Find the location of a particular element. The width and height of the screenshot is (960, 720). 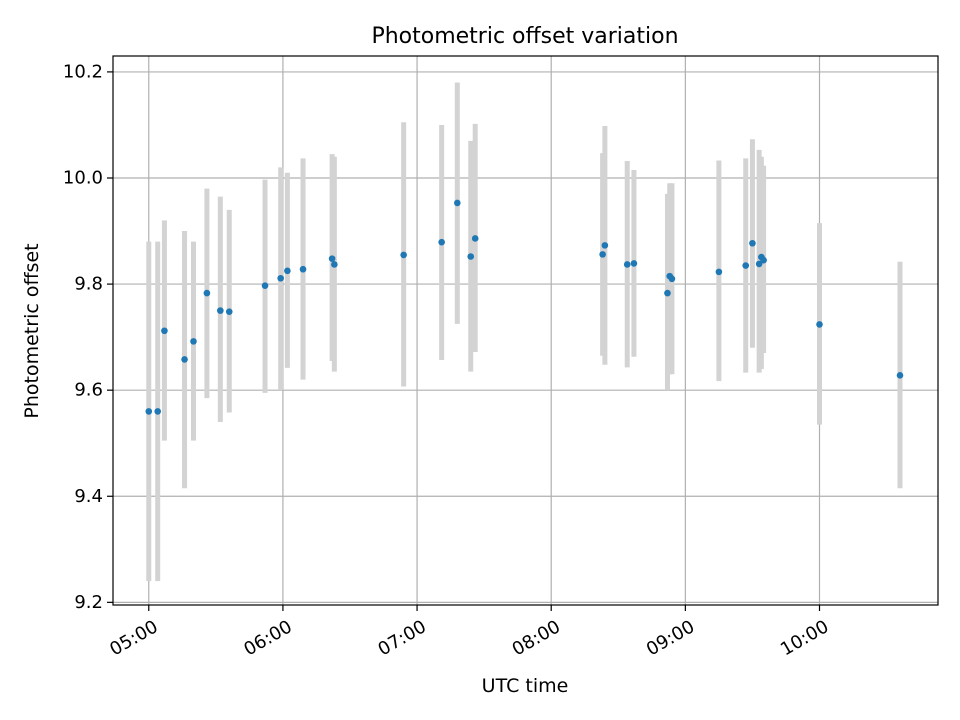

y-tick-label: 9.8 is located at coordinates (88, 284).